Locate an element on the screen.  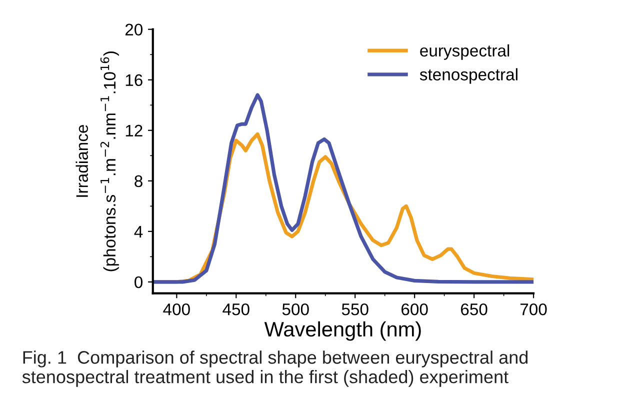
x-tick-label: 650 is located at coordinates (474, 309).